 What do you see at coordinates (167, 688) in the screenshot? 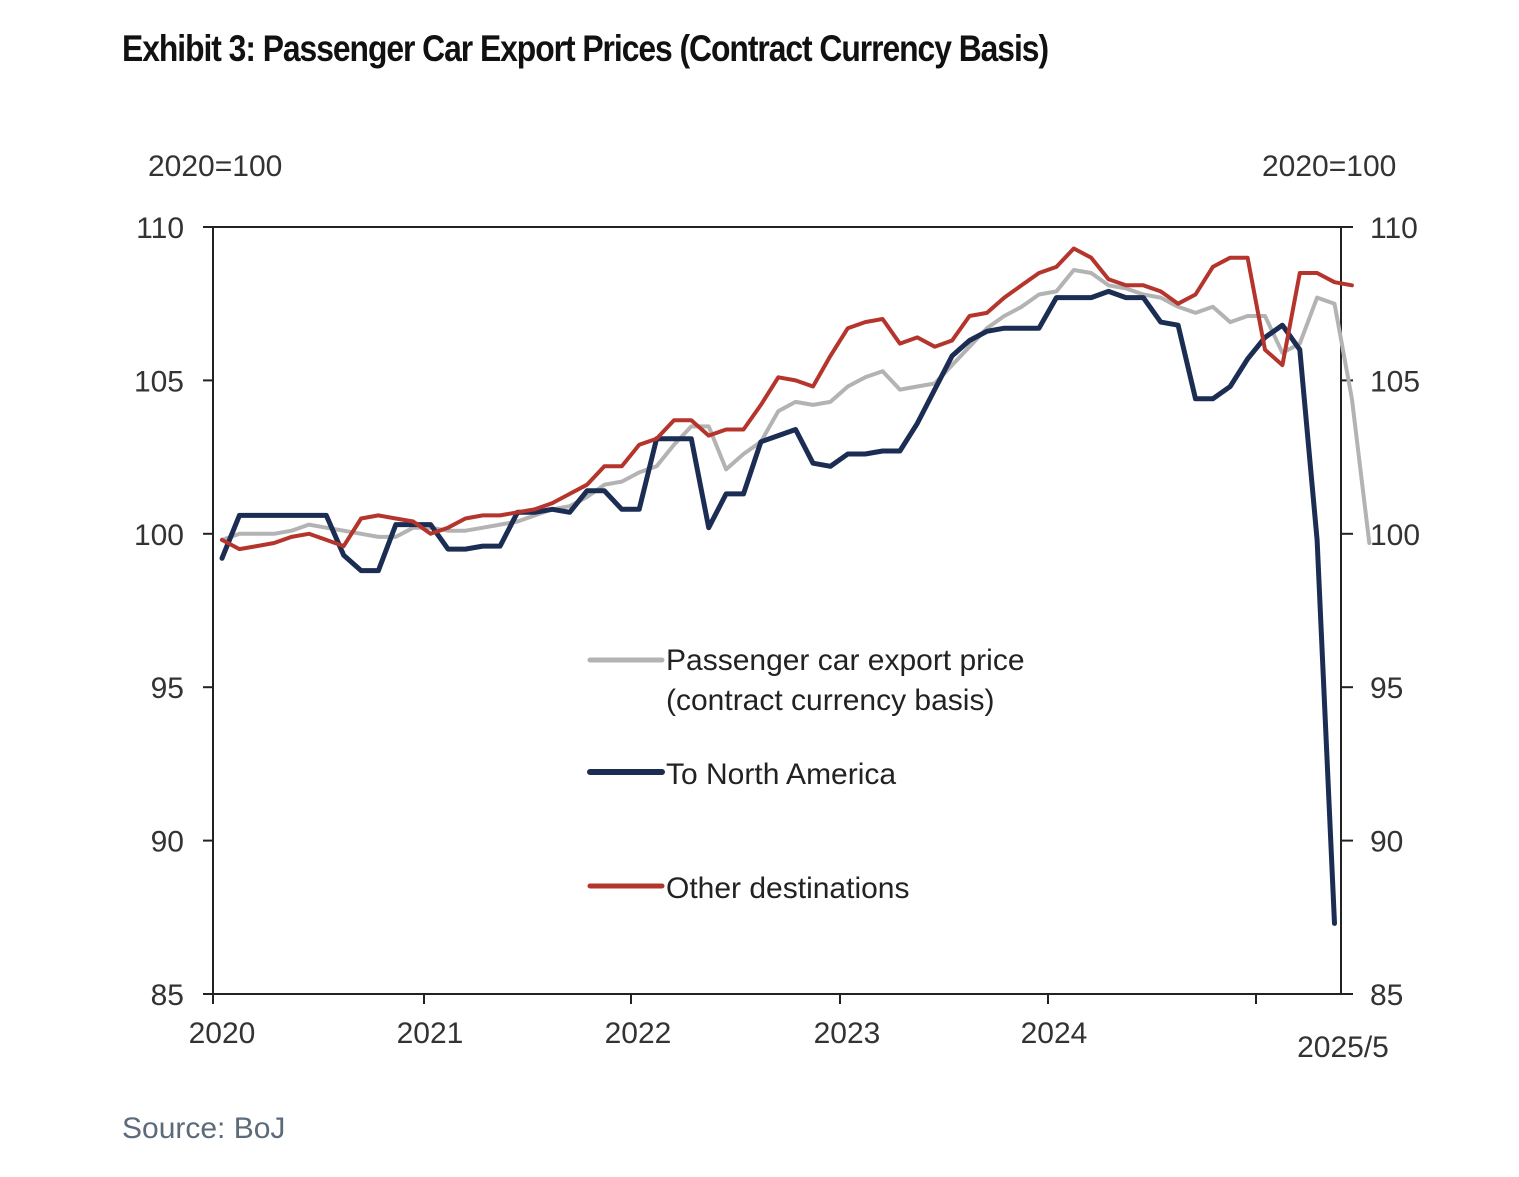
I see `left-y-tick-label: 95` at bounding box center [167, 688].